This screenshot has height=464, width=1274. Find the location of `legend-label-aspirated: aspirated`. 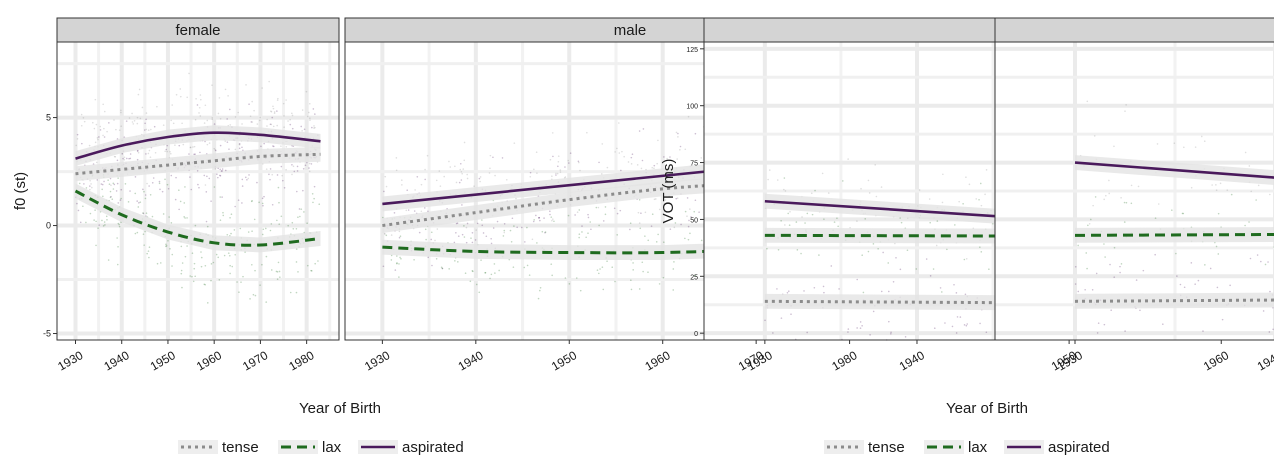

legend-label-aspirated: aspirated is located at coordinates (433, 447).